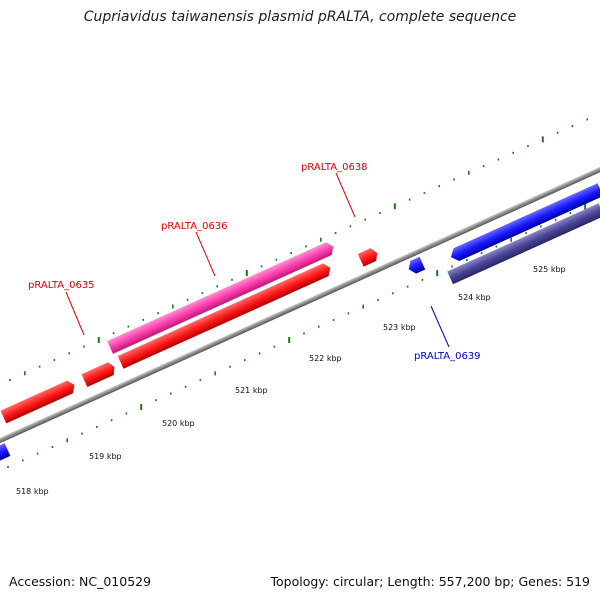 The image size is (600, 600). Describe the element at coordinates (194, 226) in the screenshot. I see `gene-label-0636: pRALTA_0636` at that location.